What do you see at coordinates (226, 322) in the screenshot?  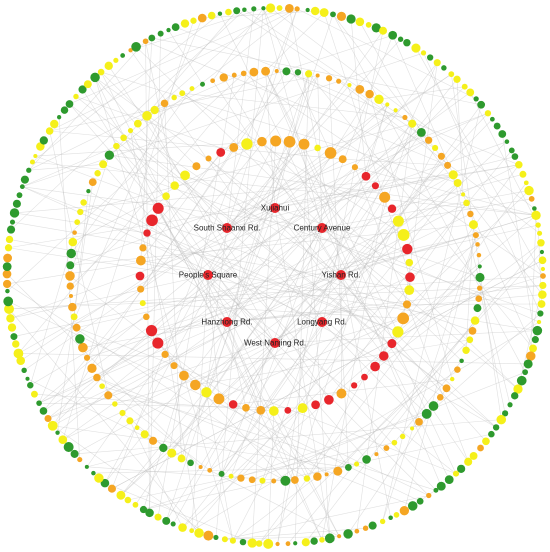 I see `hub-label: Hanzhong Rd.` at bounding box center [226, 322].